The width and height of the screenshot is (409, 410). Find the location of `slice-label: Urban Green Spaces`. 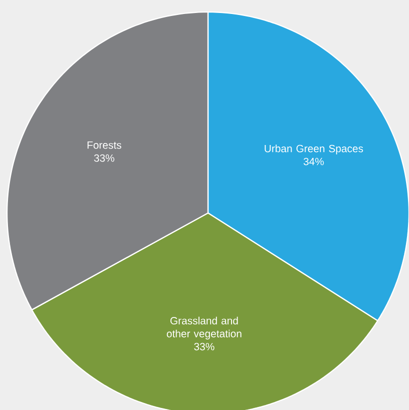

slice-label: Urban Green Spaces is located at coordinates (313, 149).